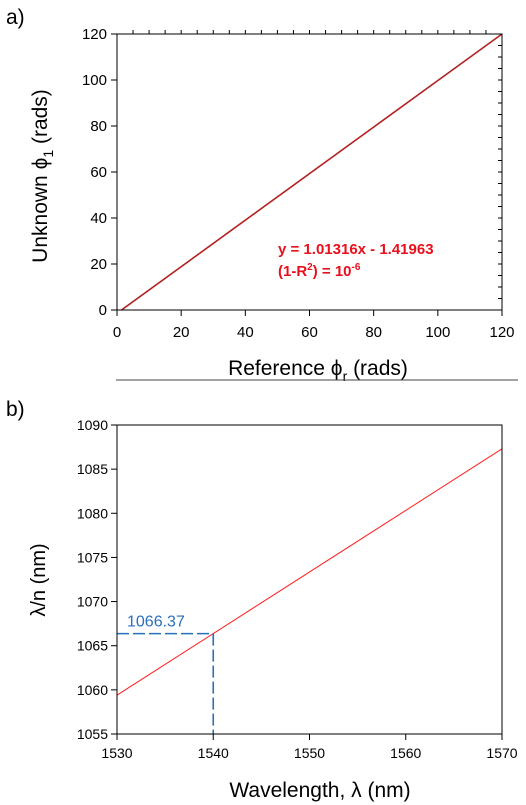 The image size is (526, 805). I want to click on panel-b-x-tick-label: 1570, so click(501, 753).